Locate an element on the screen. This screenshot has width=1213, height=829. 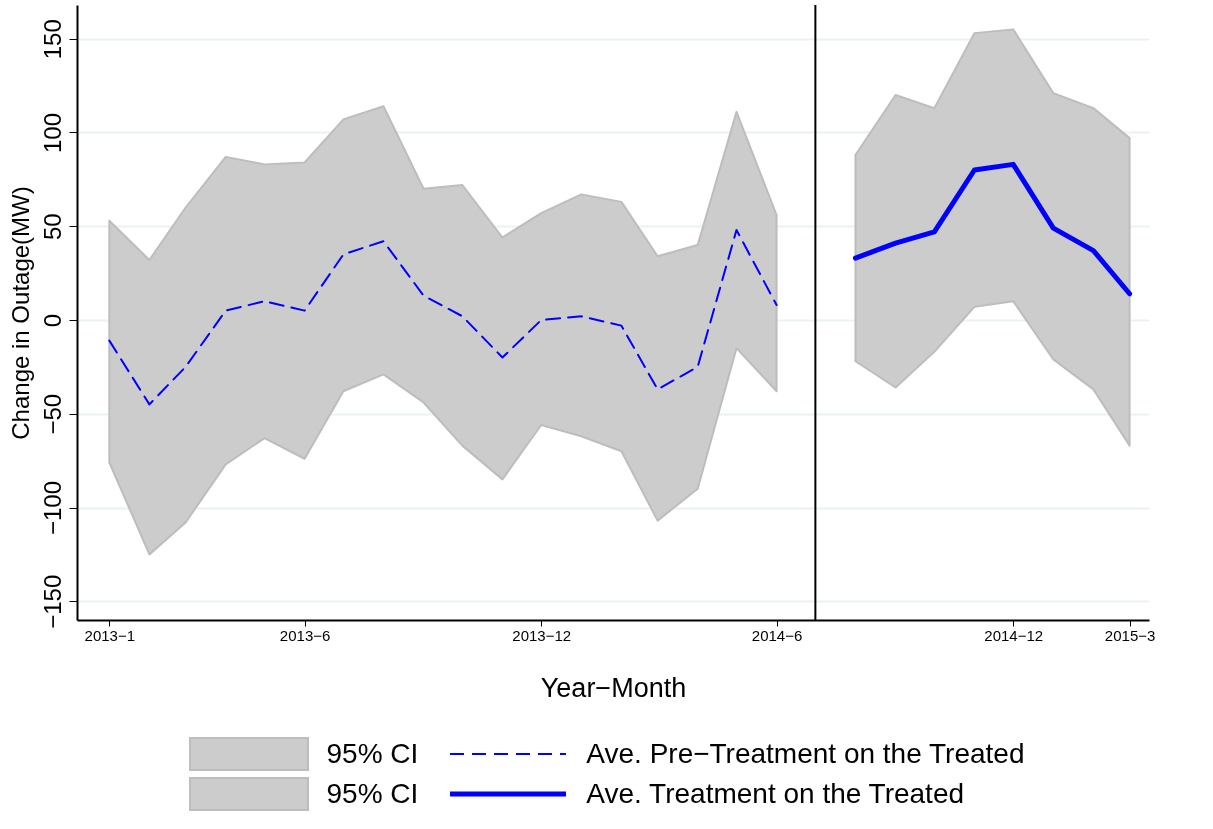
y-tick-label: 150 is located at coordinates (52, 39).